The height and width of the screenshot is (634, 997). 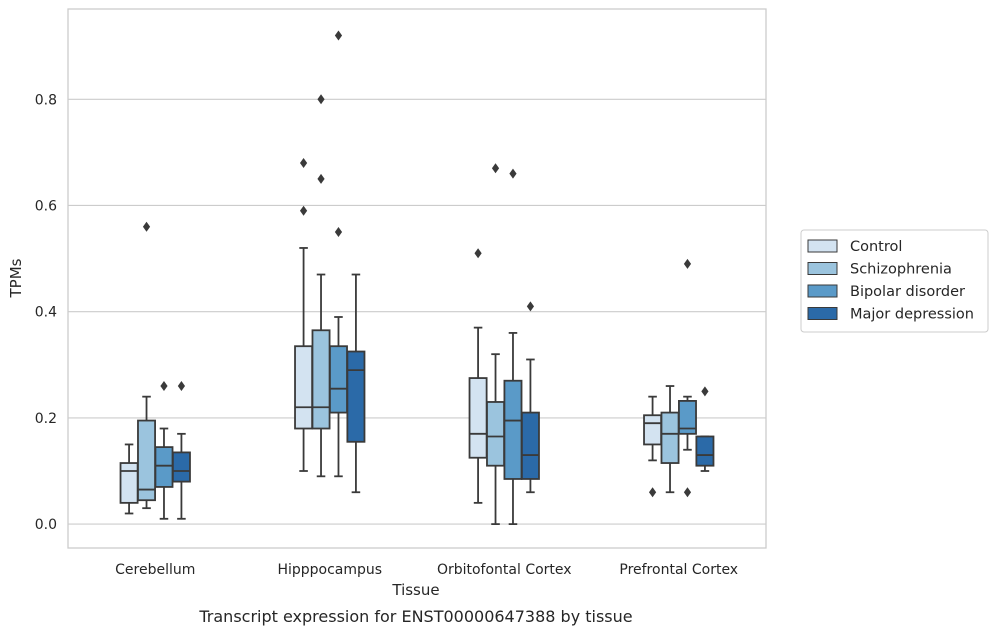 What do you see at coordinates (901, 270) in the screenshot?
I see `legend-label: Schizophrenia` at bounding box center [901, 270].